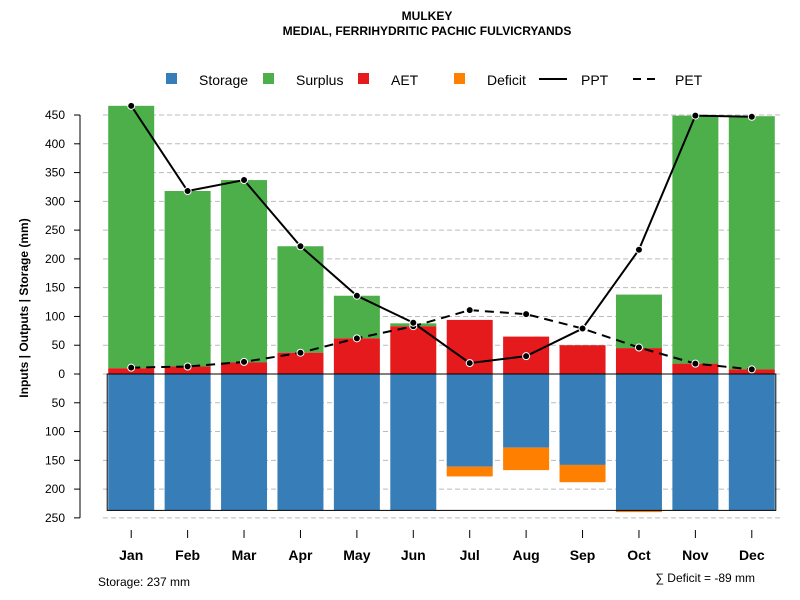  Describe the element at coordinates (187, 555) in the screenshot. I see `month-label: Feb` at that location.